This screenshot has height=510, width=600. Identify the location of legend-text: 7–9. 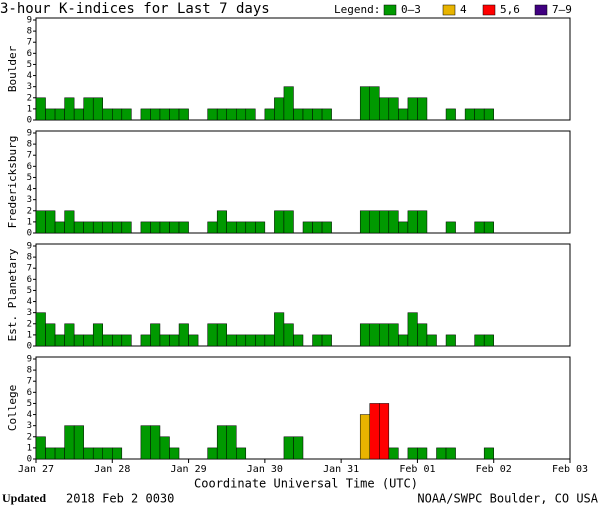
(562, 9).